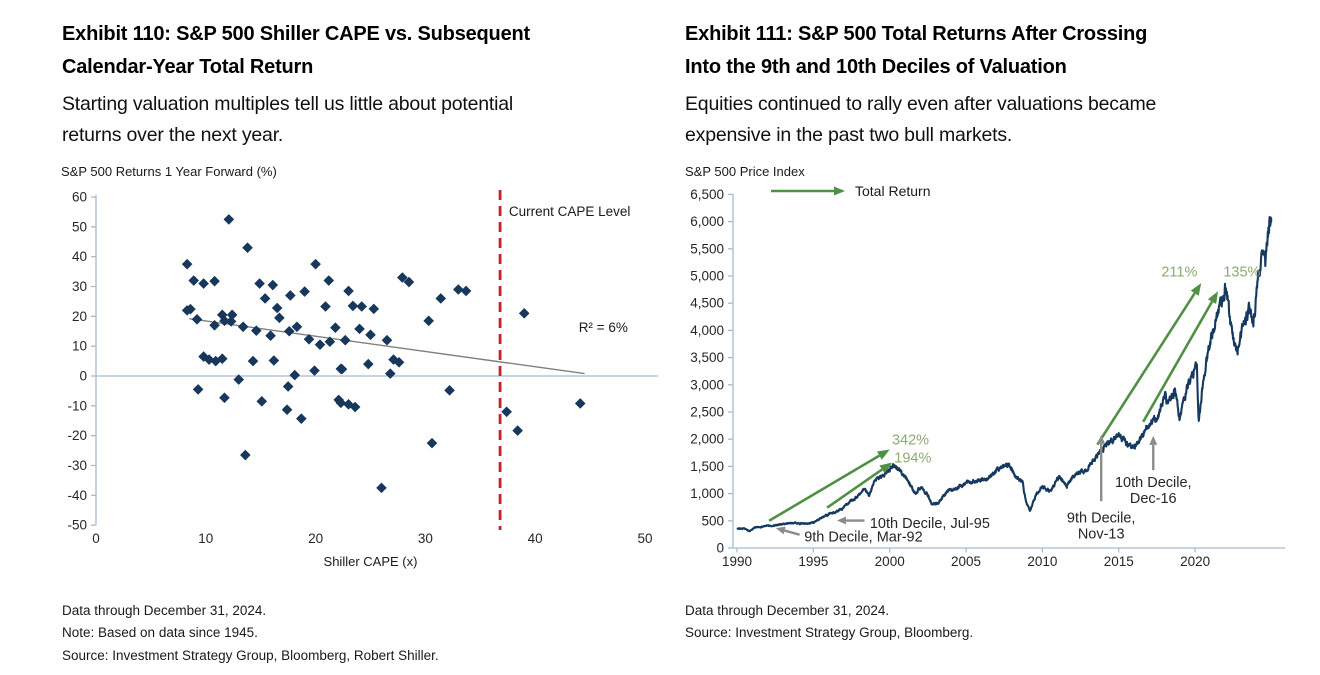  I want to click on svg-text: -20, so click(77, 435).